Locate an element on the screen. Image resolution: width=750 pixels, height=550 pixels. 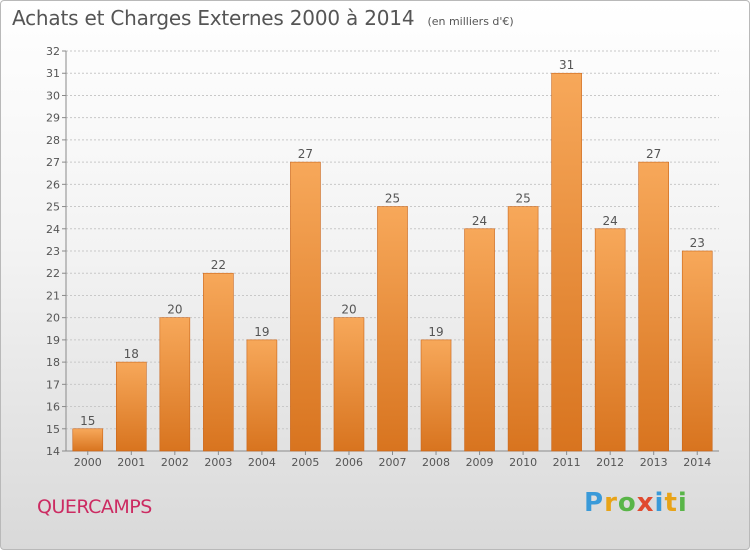
logo-letter: x is located at coordinates (645, 503).